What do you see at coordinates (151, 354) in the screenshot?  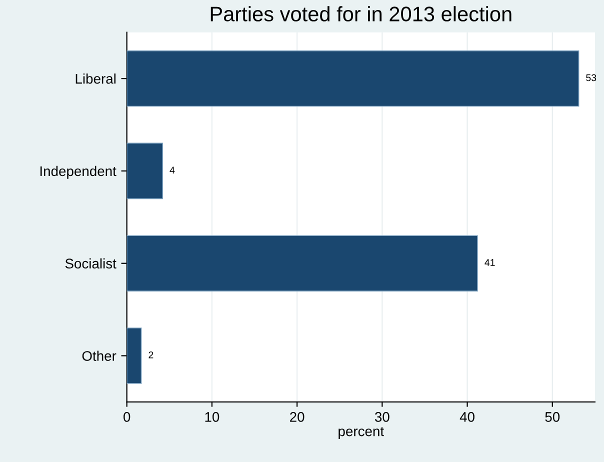 I see `data-label: 2` at bounding box center [151, 354].